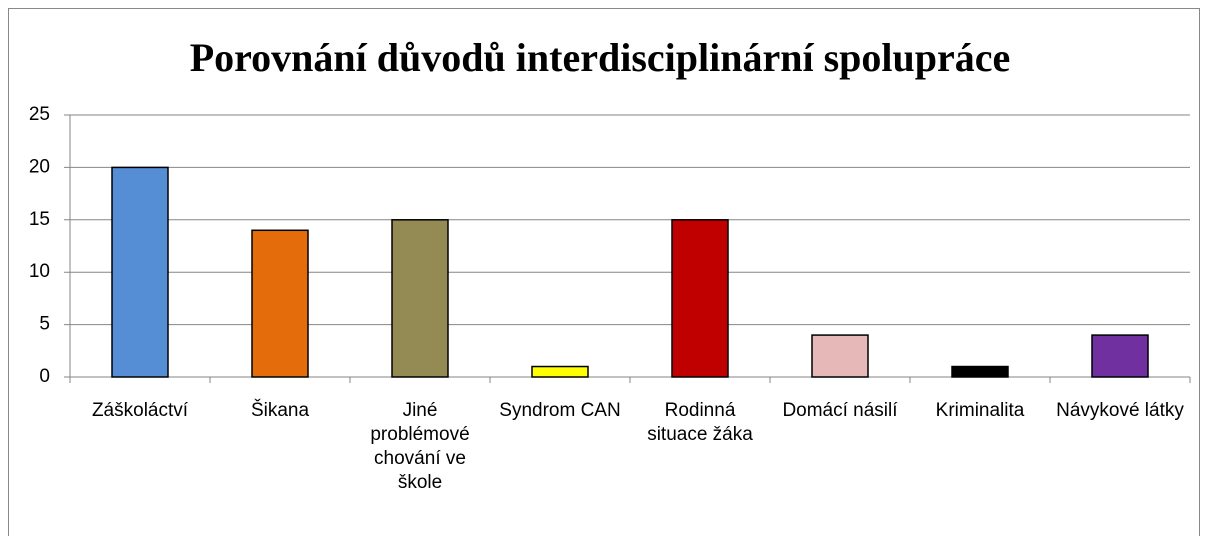 The width and height of the screenshot is (1209, 536). What do you see at coordinates (39, 166) in the screenshot?
I see `y-tick-label: 20` at bounding box center [39, 166].